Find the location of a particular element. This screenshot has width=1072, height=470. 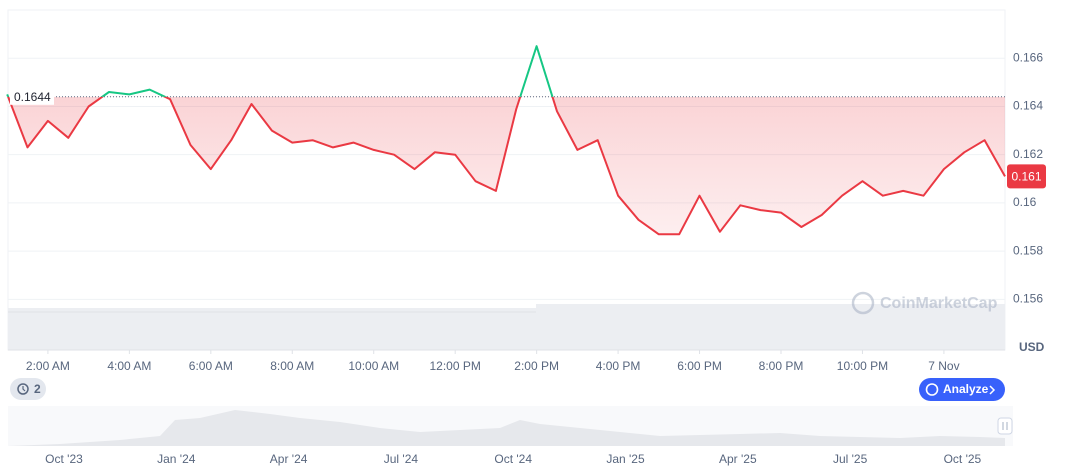

y-tick-label: 0.156 is located at coordinates (1028, 299).